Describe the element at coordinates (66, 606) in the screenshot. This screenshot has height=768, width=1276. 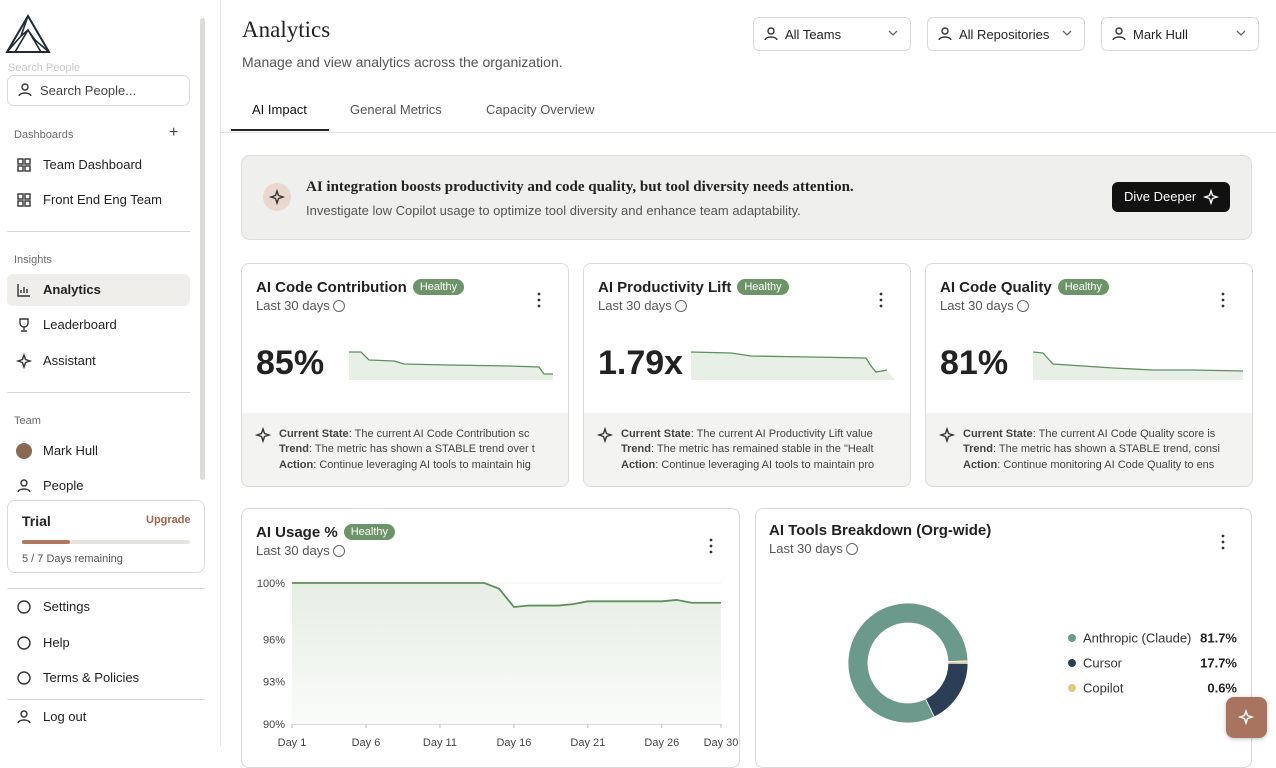
I see `nav-item: Settings` at that location.